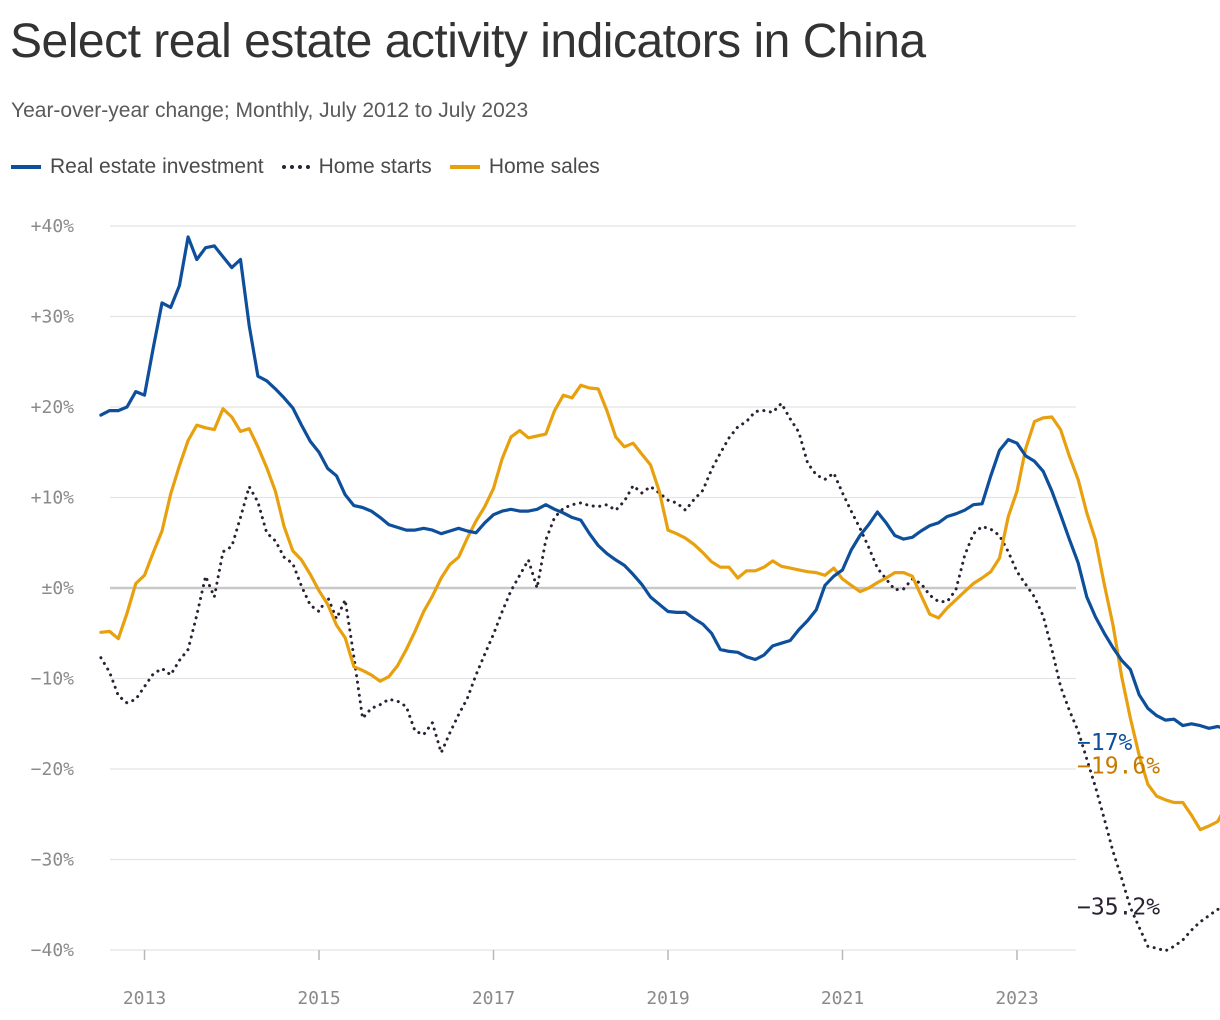 The height and width of the screenshot is (1020, 1220). I want to click on x-tick-label: 2013, so click(144, 998).